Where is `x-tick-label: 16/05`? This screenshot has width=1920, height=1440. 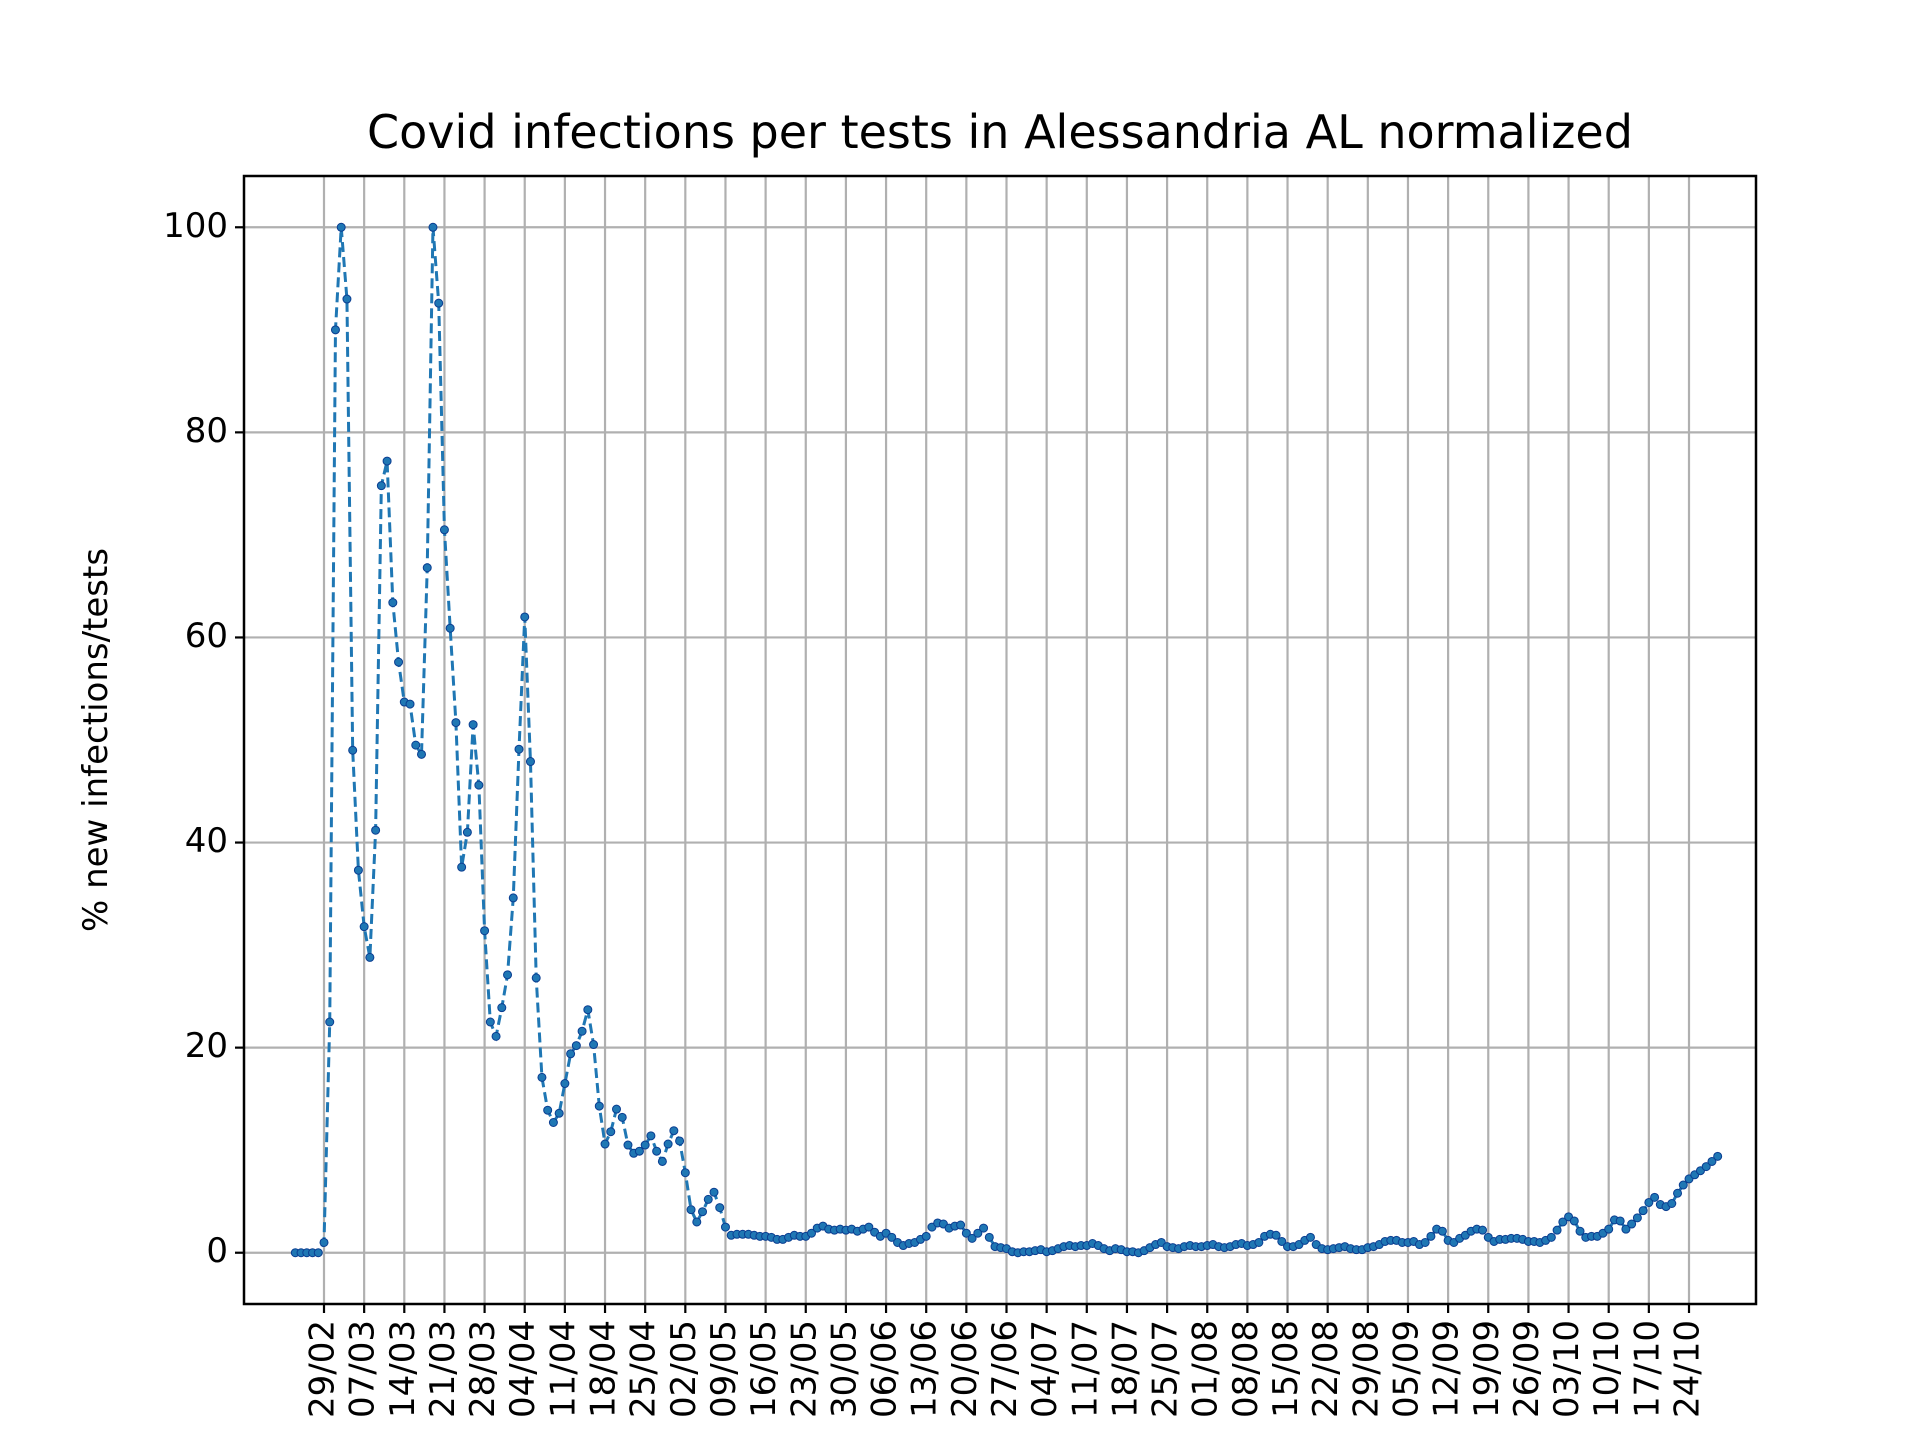
x-tick-label: 16/05 is located at coordinates (764, 1369).